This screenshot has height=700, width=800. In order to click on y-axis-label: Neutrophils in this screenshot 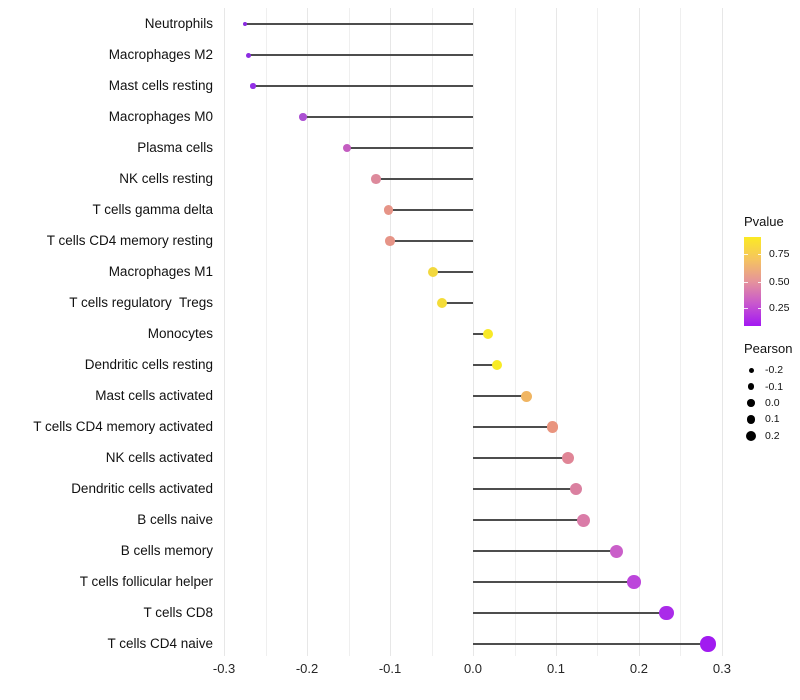, I will do `click(178, 23)`.